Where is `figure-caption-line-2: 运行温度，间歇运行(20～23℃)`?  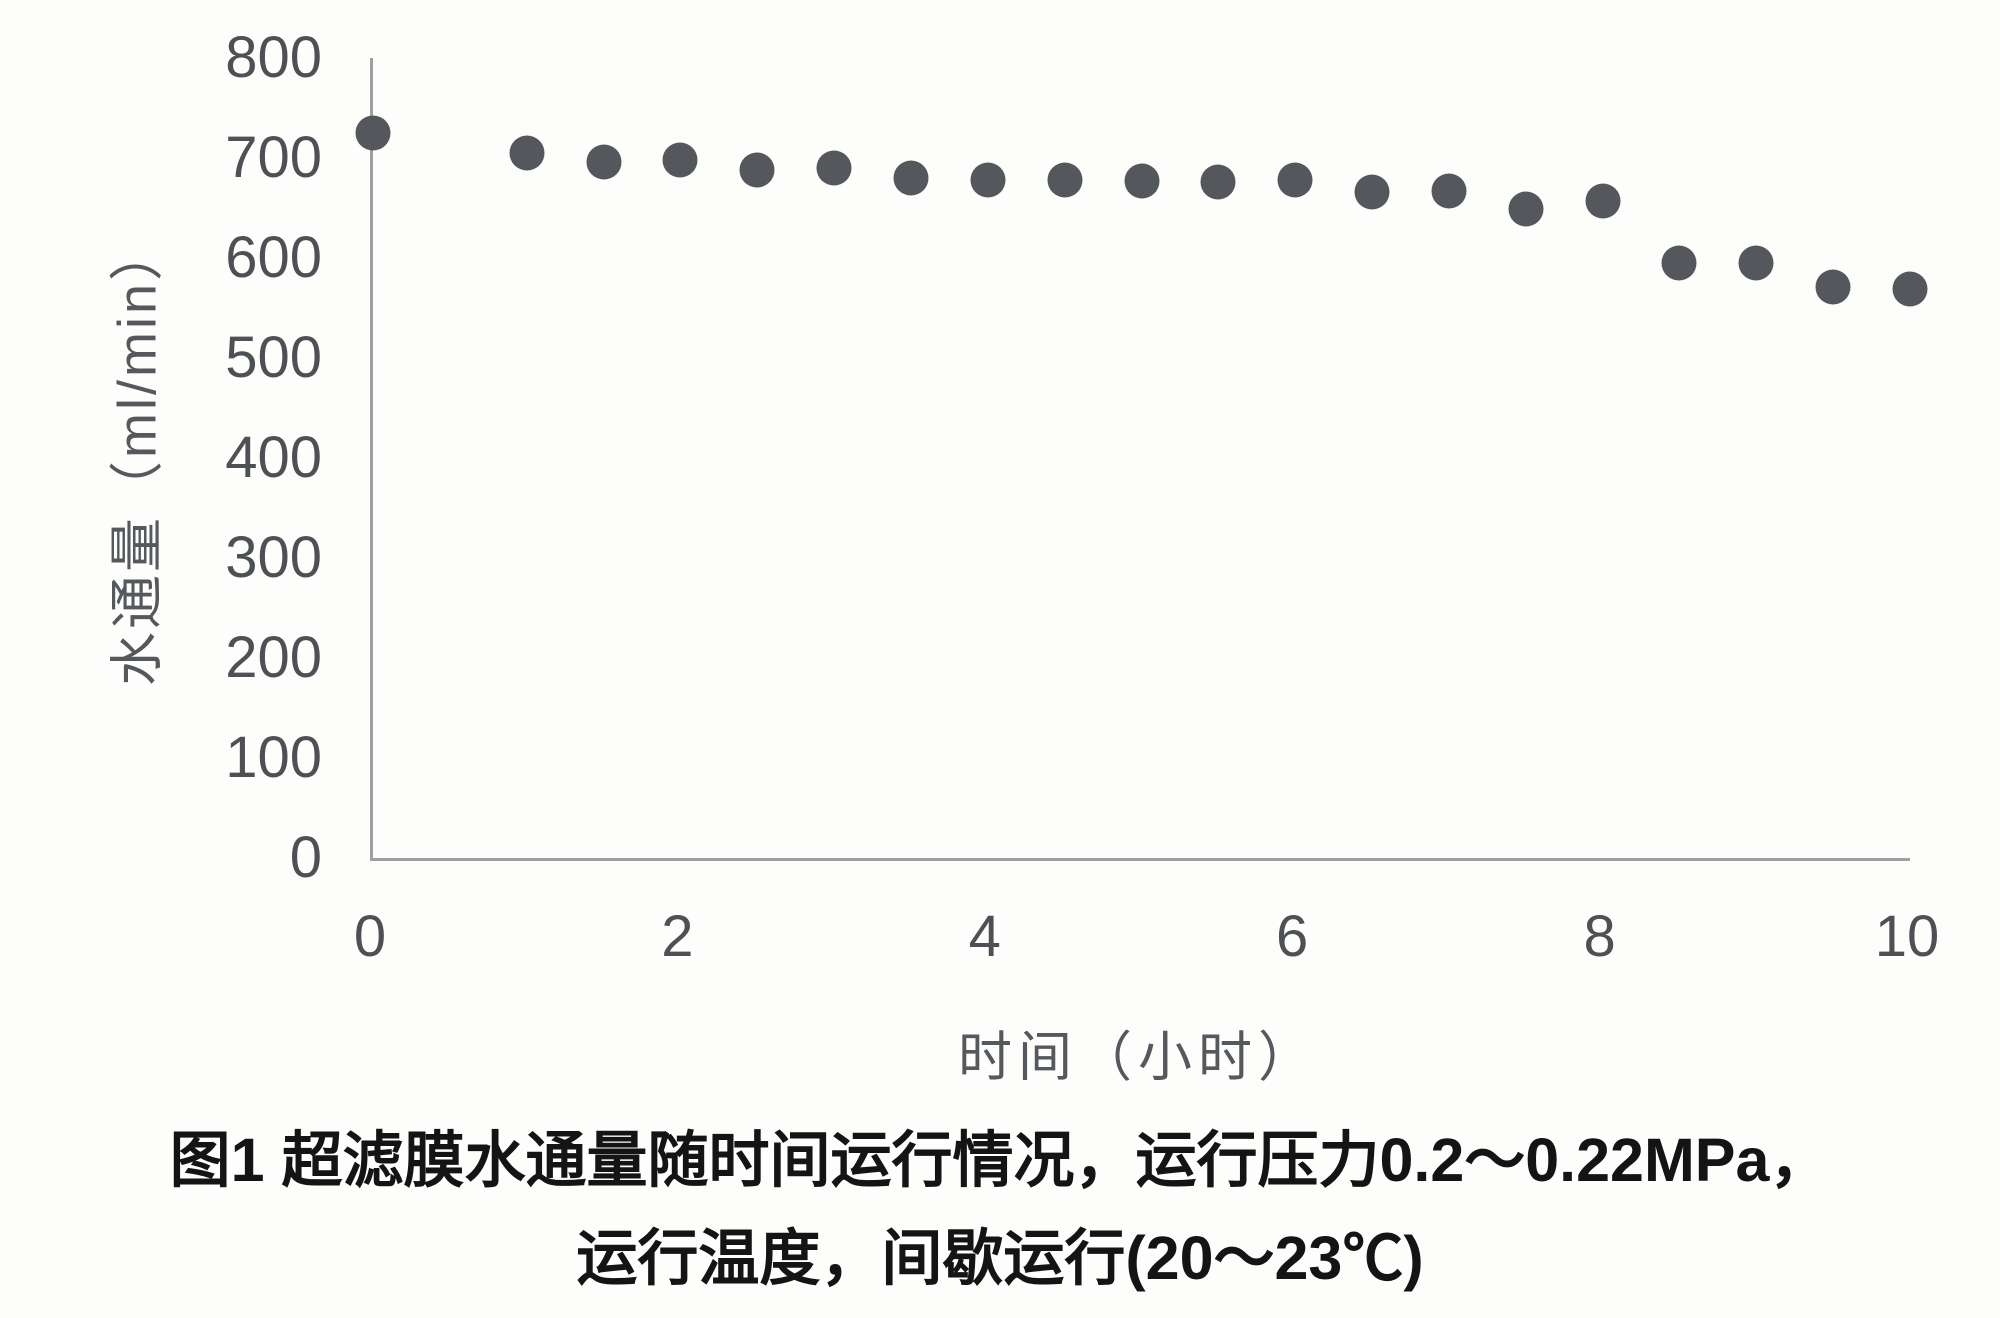
figure-caption-line-2: 运行温度，间歇运行(20～23℃) is located at coordinates (1000, 1257).